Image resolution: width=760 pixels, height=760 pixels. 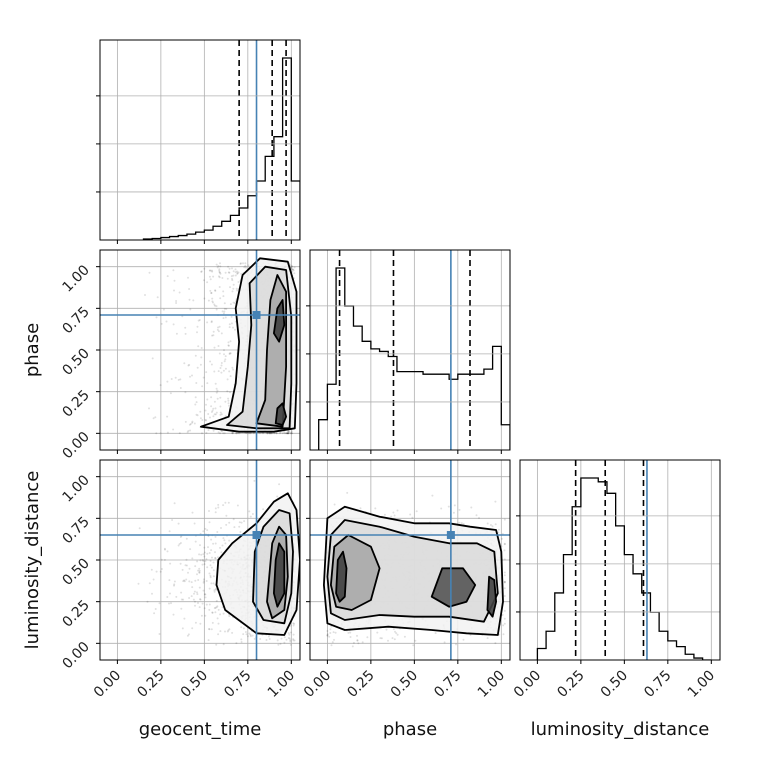 What do you see at coordinates (701, 684) in the screenshot?
I see `x-tick-label: 1.00` at bounding box center [701, 684].